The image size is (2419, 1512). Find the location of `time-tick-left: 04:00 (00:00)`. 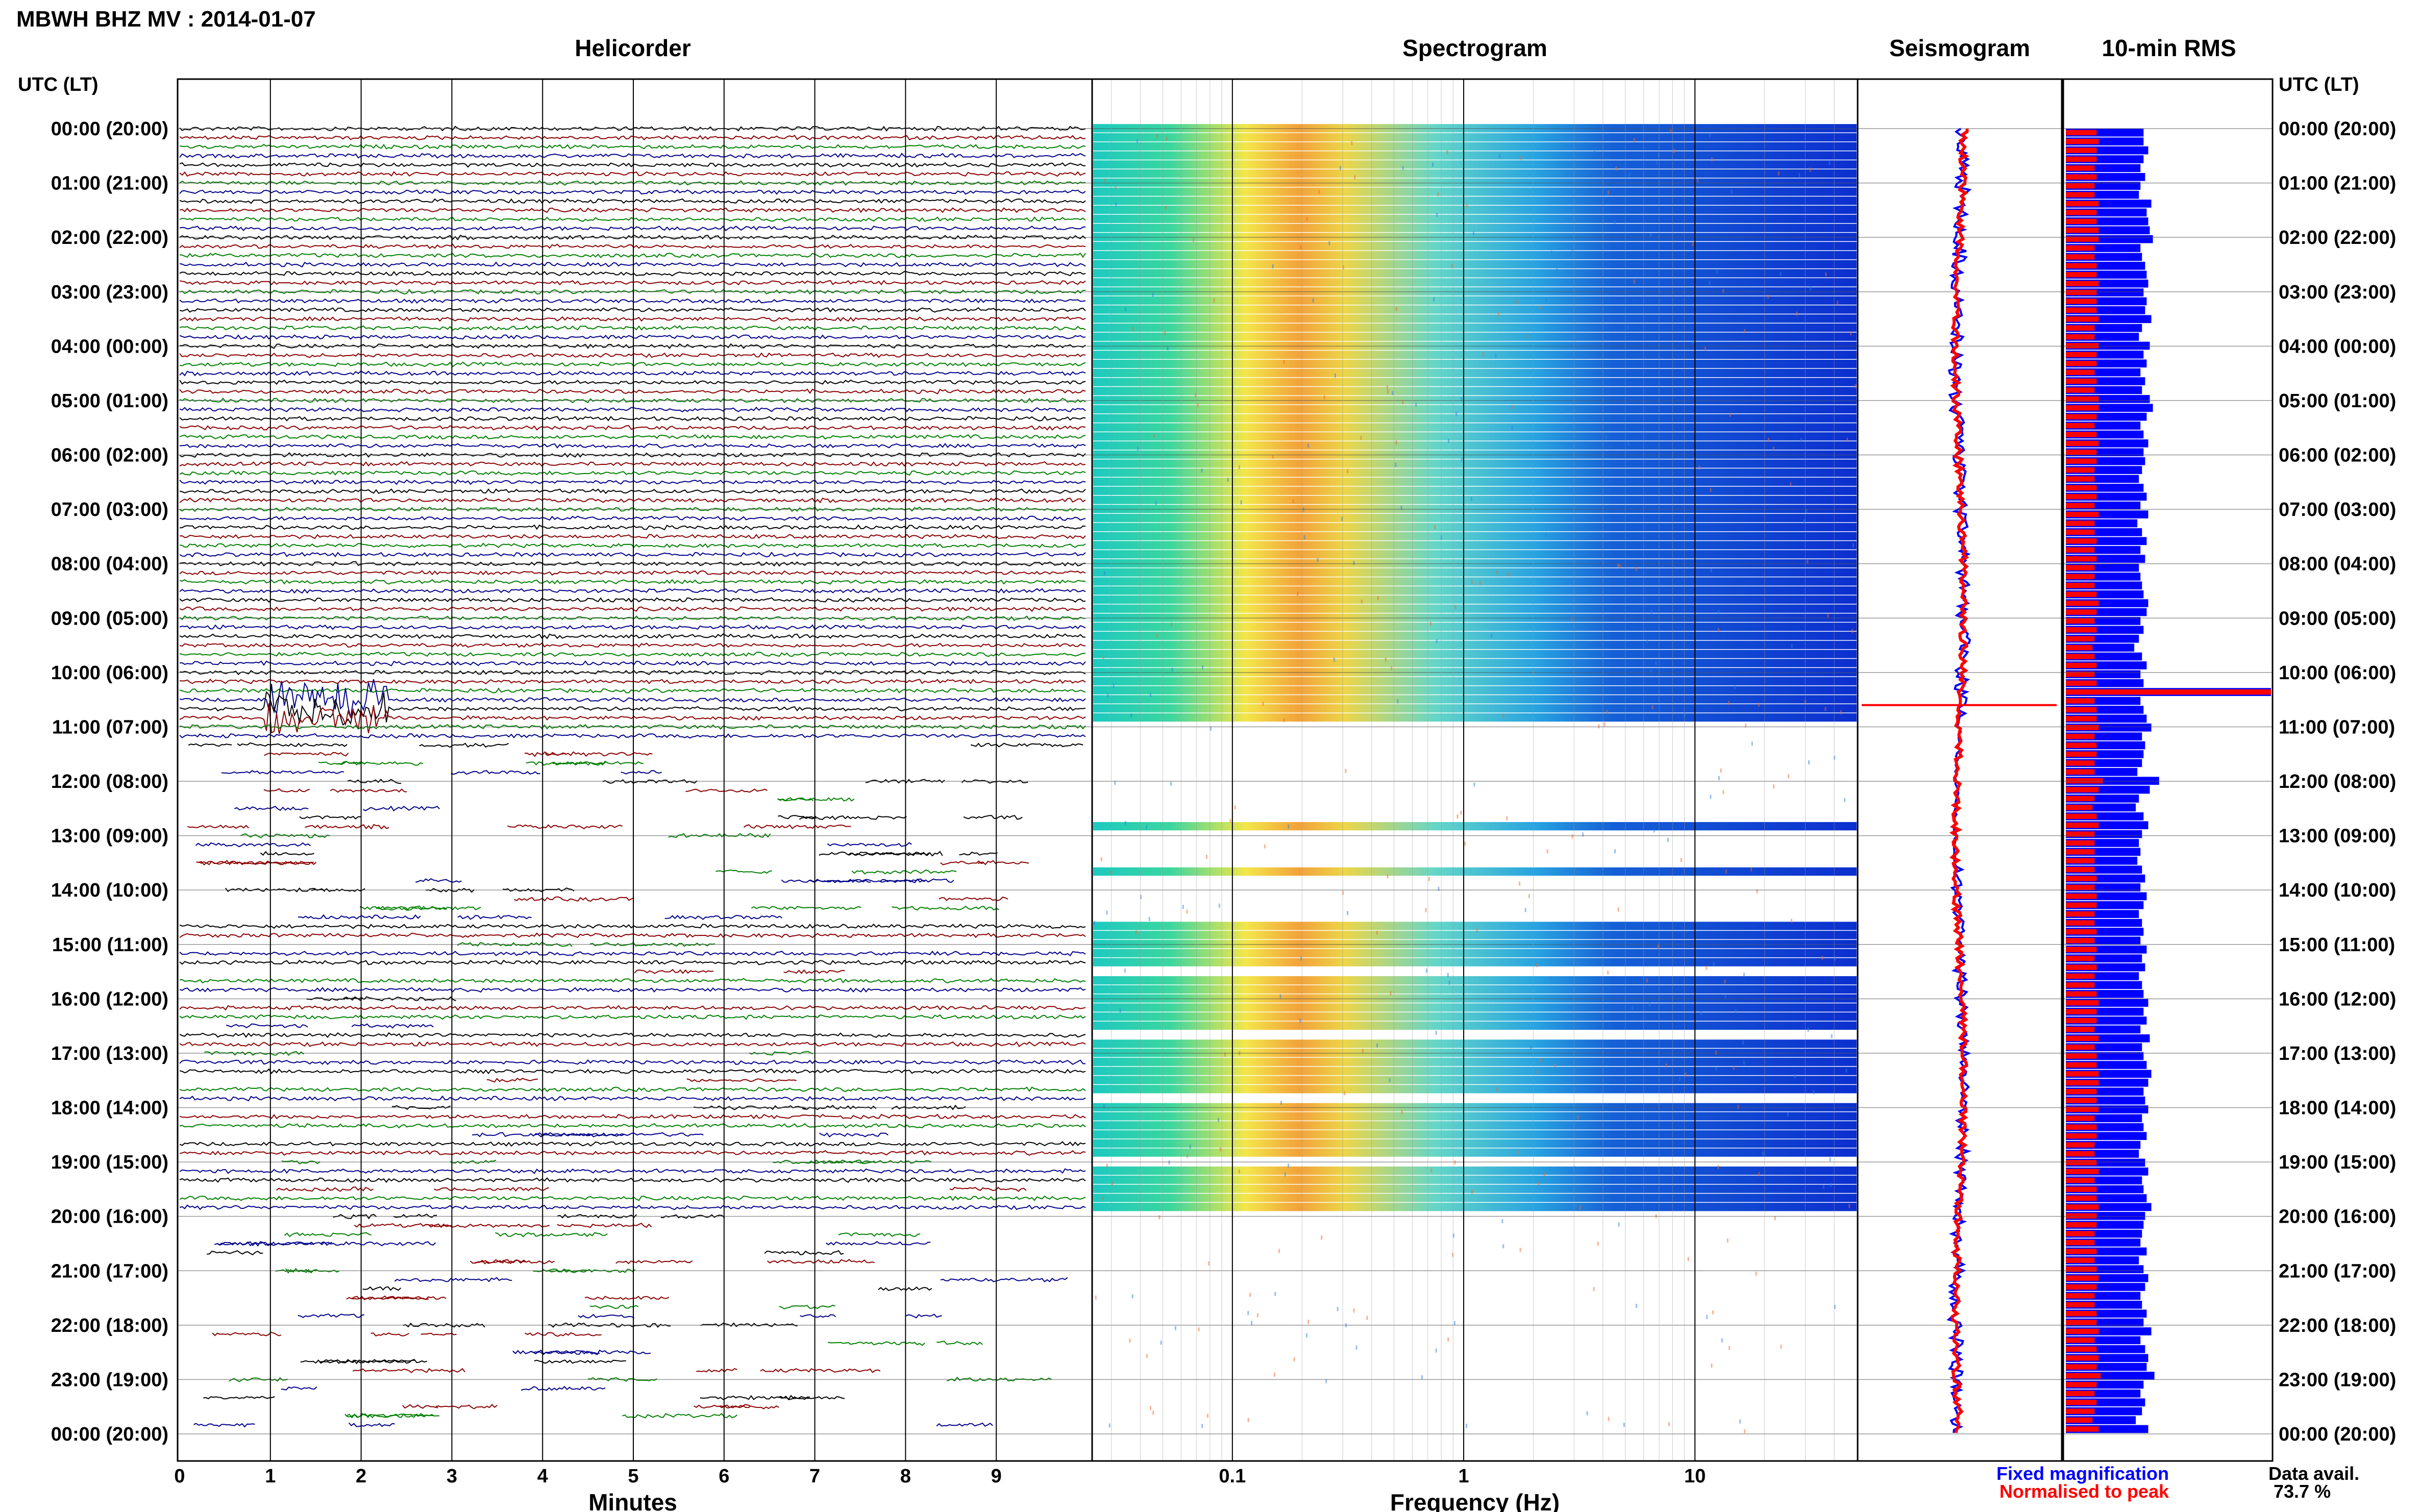

time-tick-left: 04:00 (00:00) is located at coordinates (109, 346).